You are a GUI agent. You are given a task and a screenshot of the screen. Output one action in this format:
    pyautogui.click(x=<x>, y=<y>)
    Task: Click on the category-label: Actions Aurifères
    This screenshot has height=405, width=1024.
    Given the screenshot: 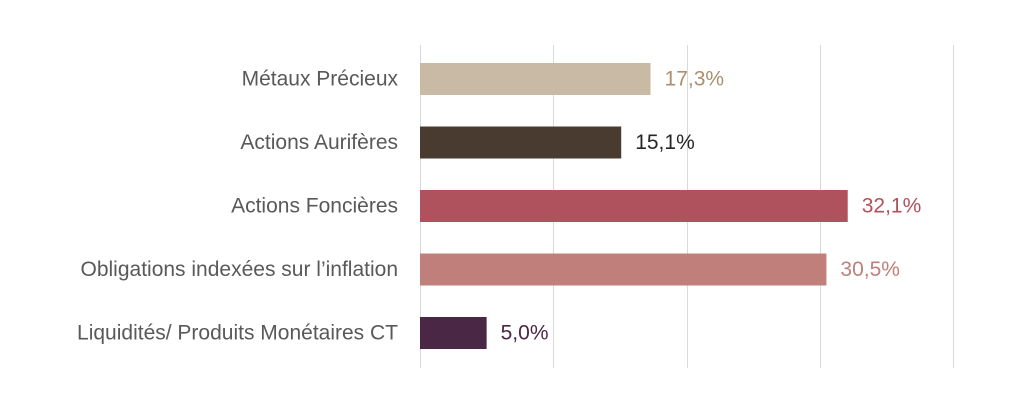 What is the action you would take?
    pyautogui.click(x=319, y=142)
    